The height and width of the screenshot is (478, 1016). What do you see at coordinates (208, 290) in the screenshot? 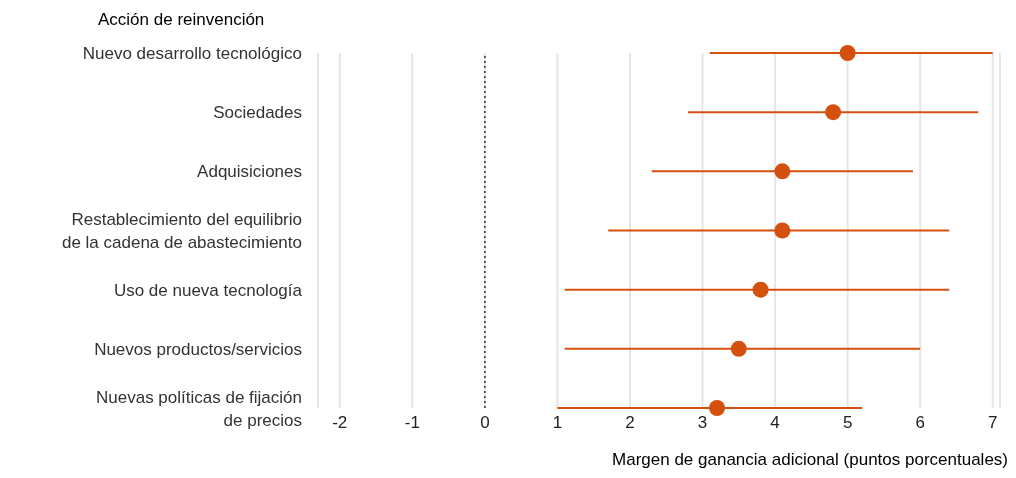
I see `y-tick-label: Uso de nueva tecnología` at bounding box center [208, 290].